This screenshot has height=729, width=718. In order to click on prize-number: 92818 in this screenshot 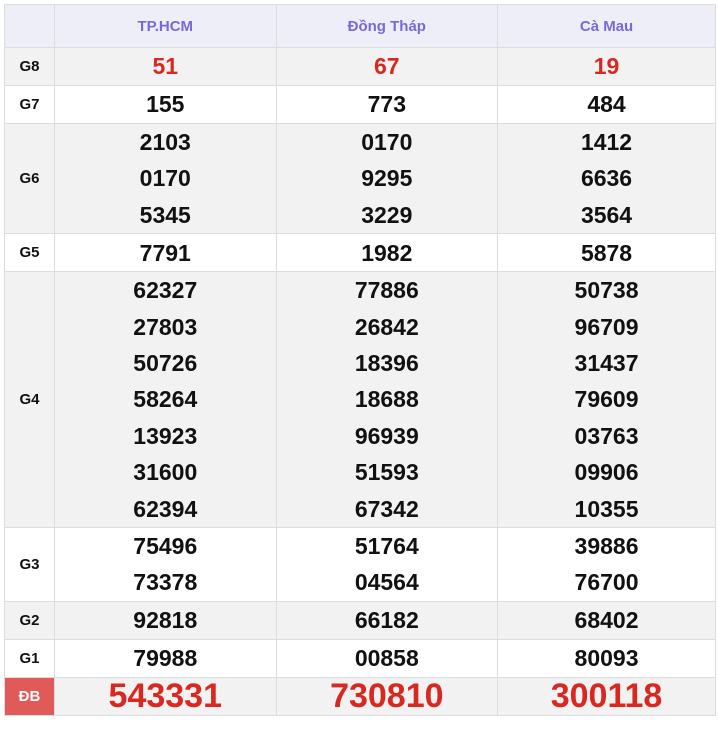, I will do `click(165, 620)`.